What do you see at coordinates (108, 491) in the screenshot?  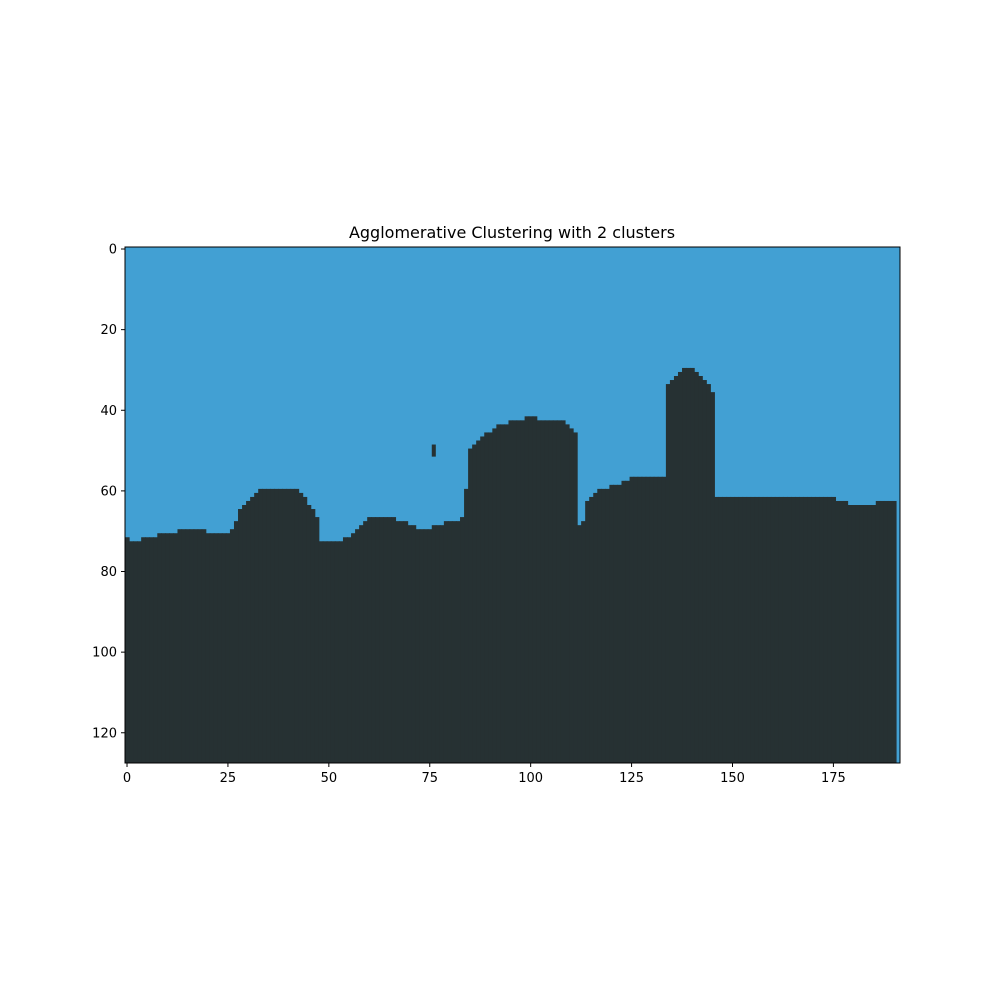 I see `y-tick-label: 60` at bounding box center [108, 491].